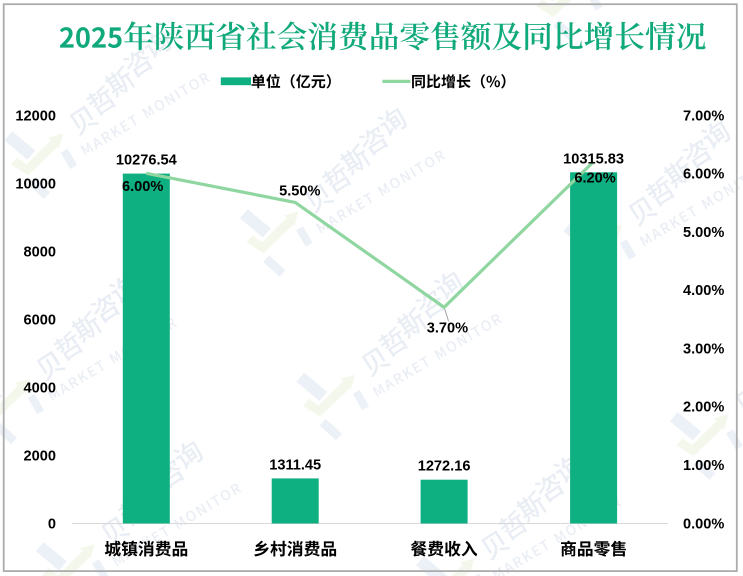 The image size is (743, 576). Describe the element at coordinates (35, 116) in the screenshot. I see `svg-text: 12000` at that location.